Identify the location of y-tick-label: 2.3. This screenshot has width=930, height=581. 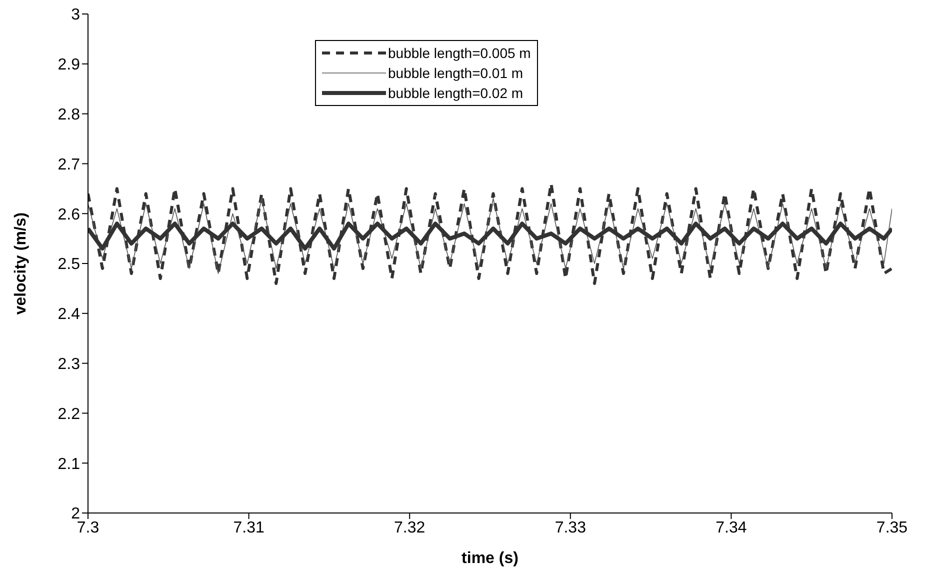
(69, 364).